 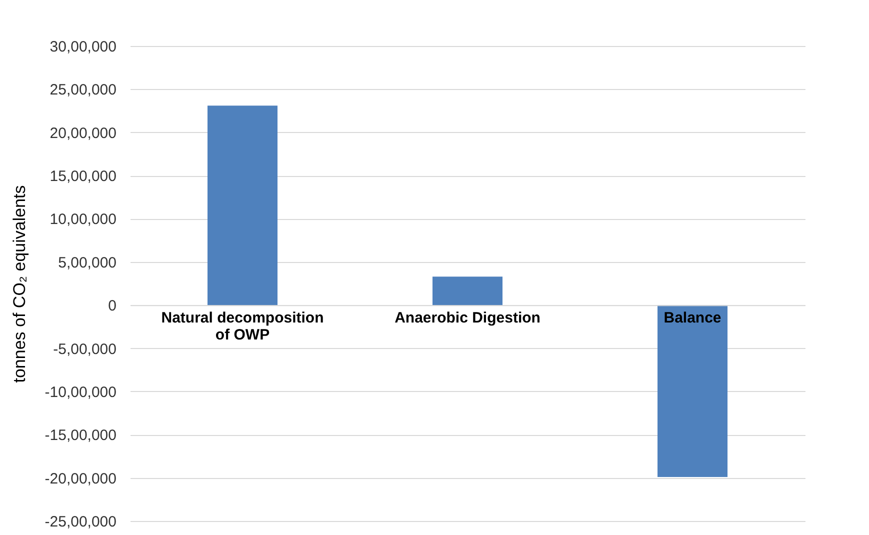 What do you see at coordinates (83, 90) in the screenshot?
I see `y-tick-label: 25,00,000` at bounding box center [83, 90].